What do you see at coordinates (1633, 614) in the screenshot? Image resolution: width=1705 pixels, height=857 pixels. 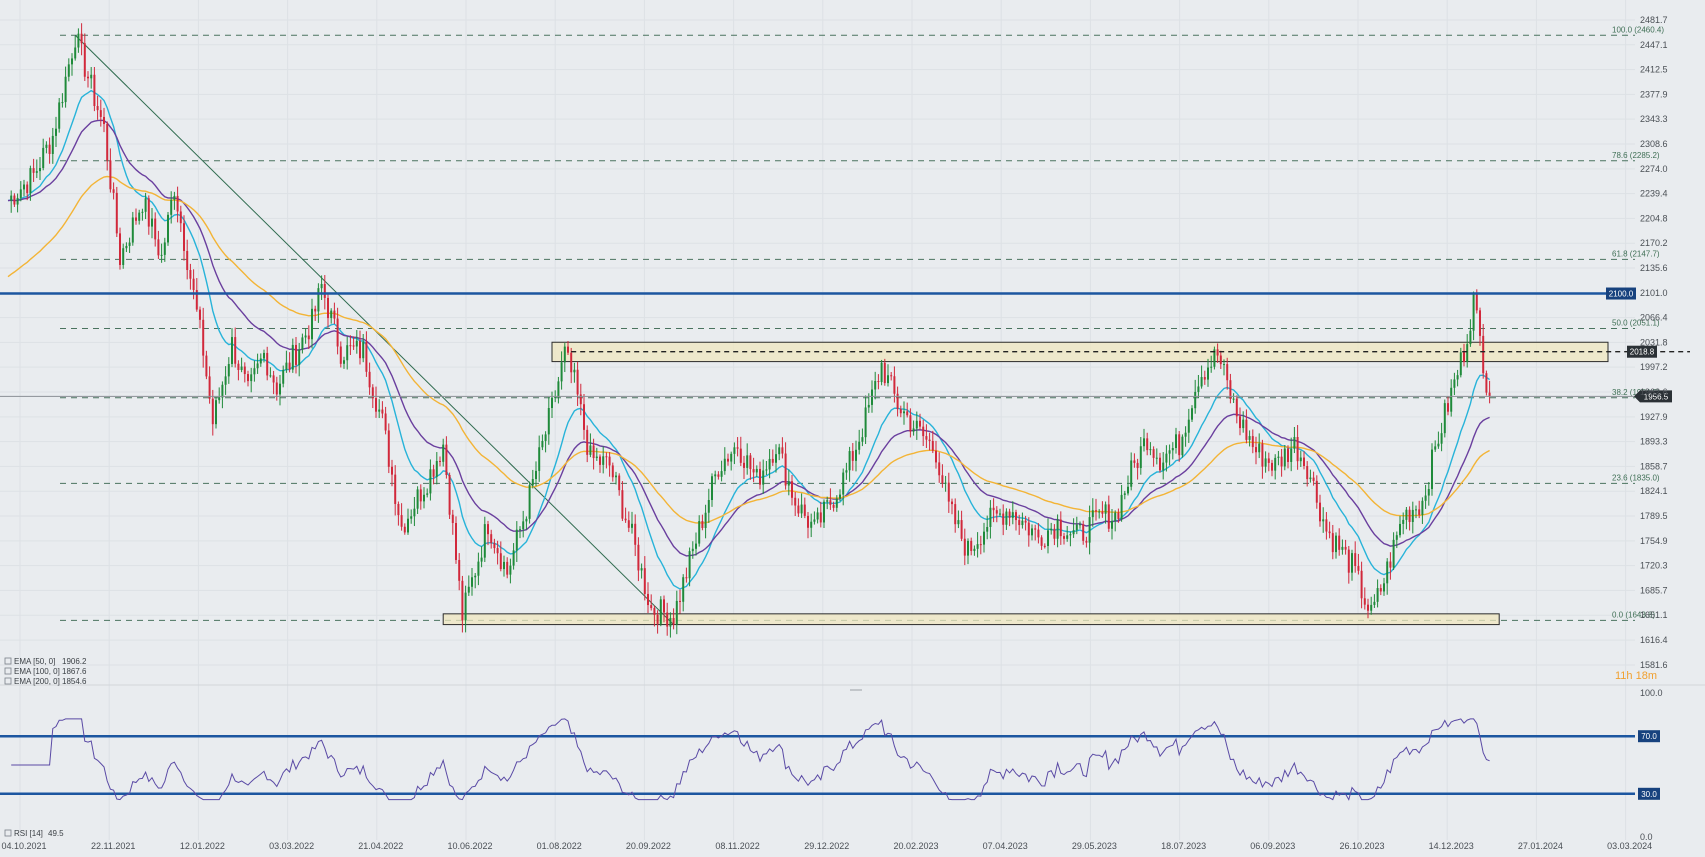 I see `fib-label: 0.0 (1643.8)` at bounding box center [1633, 614].